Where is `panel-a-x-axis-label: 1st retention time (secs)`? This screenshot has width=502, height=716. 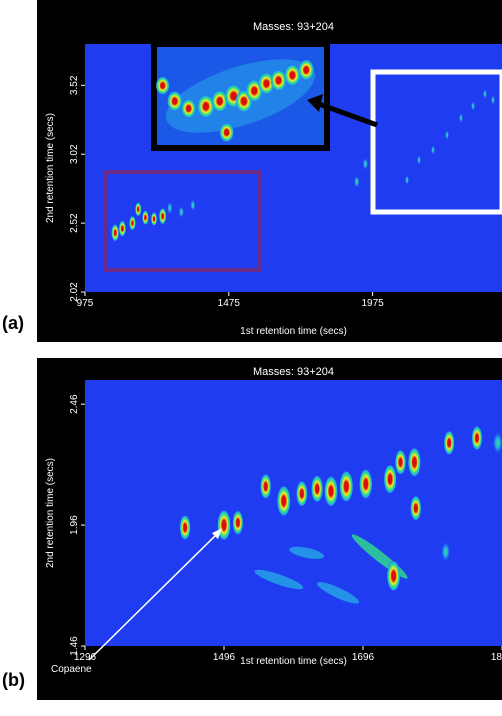 panel-a-x-axis-label: 1st retention time (secs) is located at coordinates (293, 331).